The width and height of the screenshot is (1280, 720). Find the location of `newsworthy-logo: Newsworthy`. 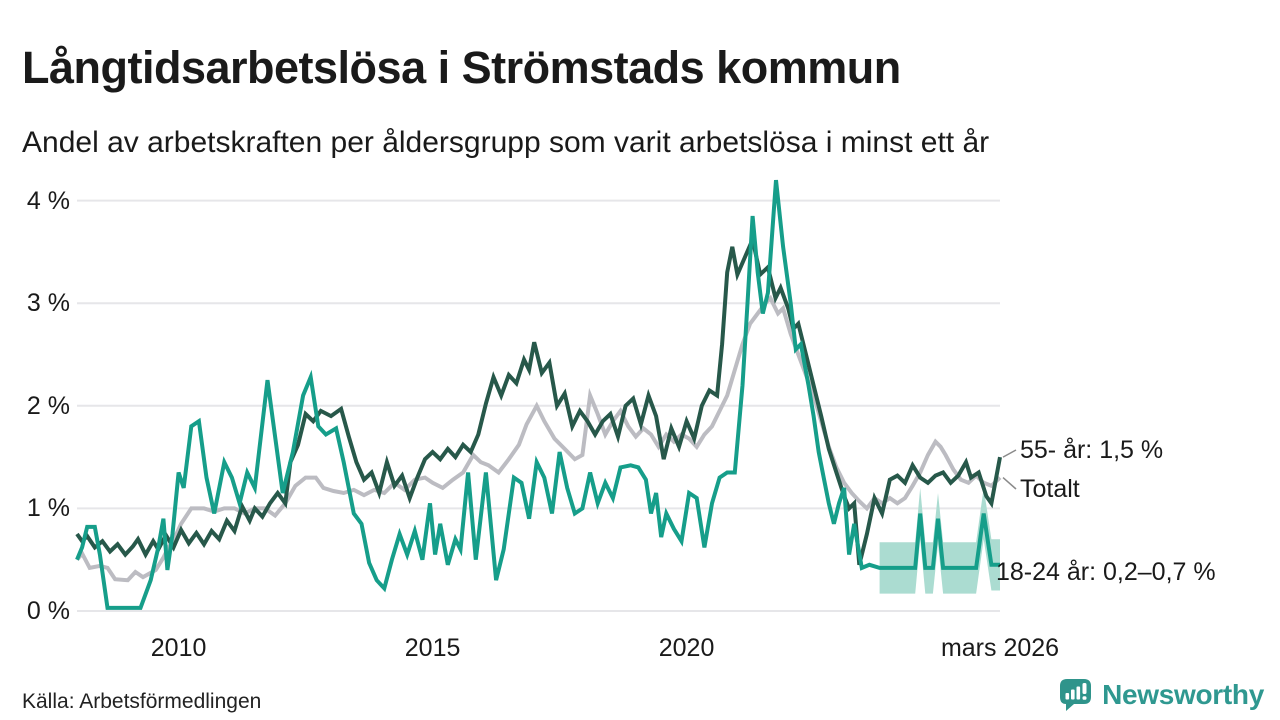

newsworthy-logo: Newsworthy is located at coordinates (1161, 694).